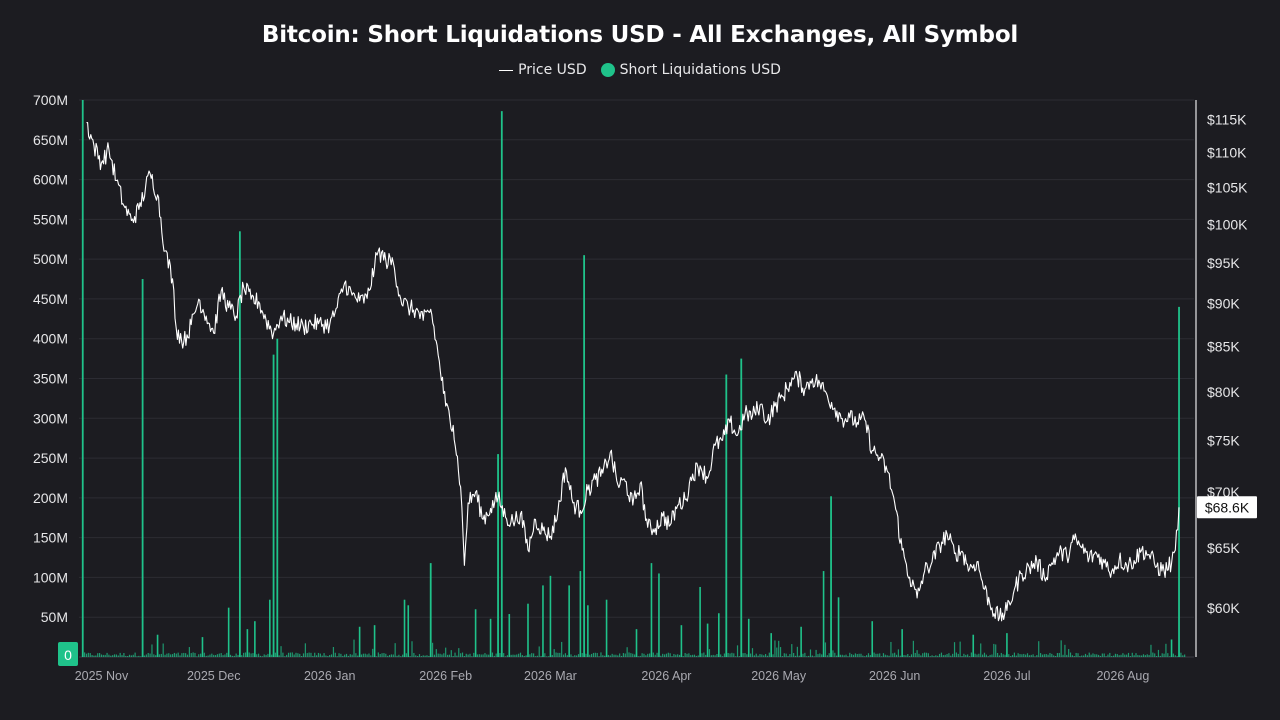 Image resolution: width=1280 pixels, height=720 pixels. Describe the element at coordinates (50, 180) in the screenshot. I see `y-left-tick-label: 600M` at that location.